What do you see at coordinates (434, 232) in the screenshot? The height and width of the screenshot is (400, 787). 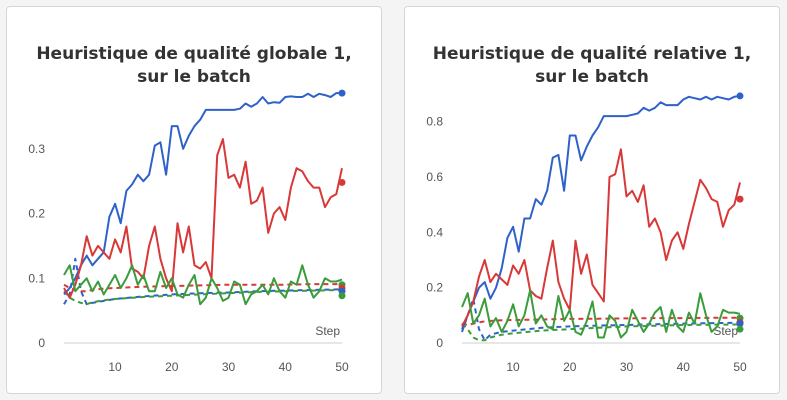 I see `y-tick-label: 0.4` at bounding box center [434, 232].